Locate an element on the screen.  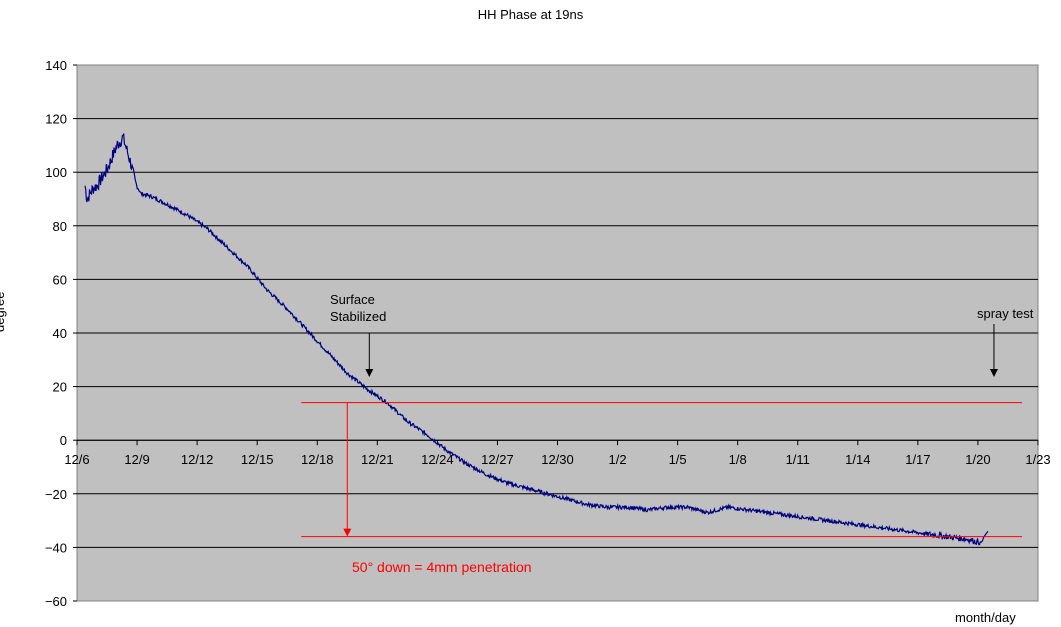
x-tick-label: 12/30 is located at coordinates (557, 459).